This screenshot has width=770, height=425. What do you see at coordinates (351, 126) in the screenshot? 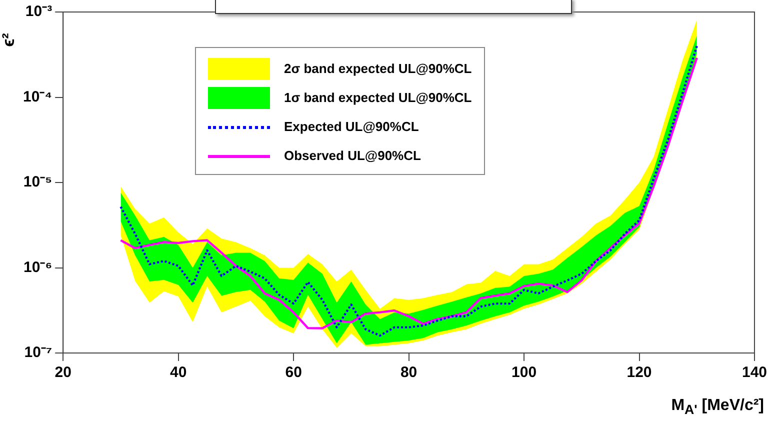
I see `legend-label: Expected UL@90%CL` at bounding box center [351, 126].